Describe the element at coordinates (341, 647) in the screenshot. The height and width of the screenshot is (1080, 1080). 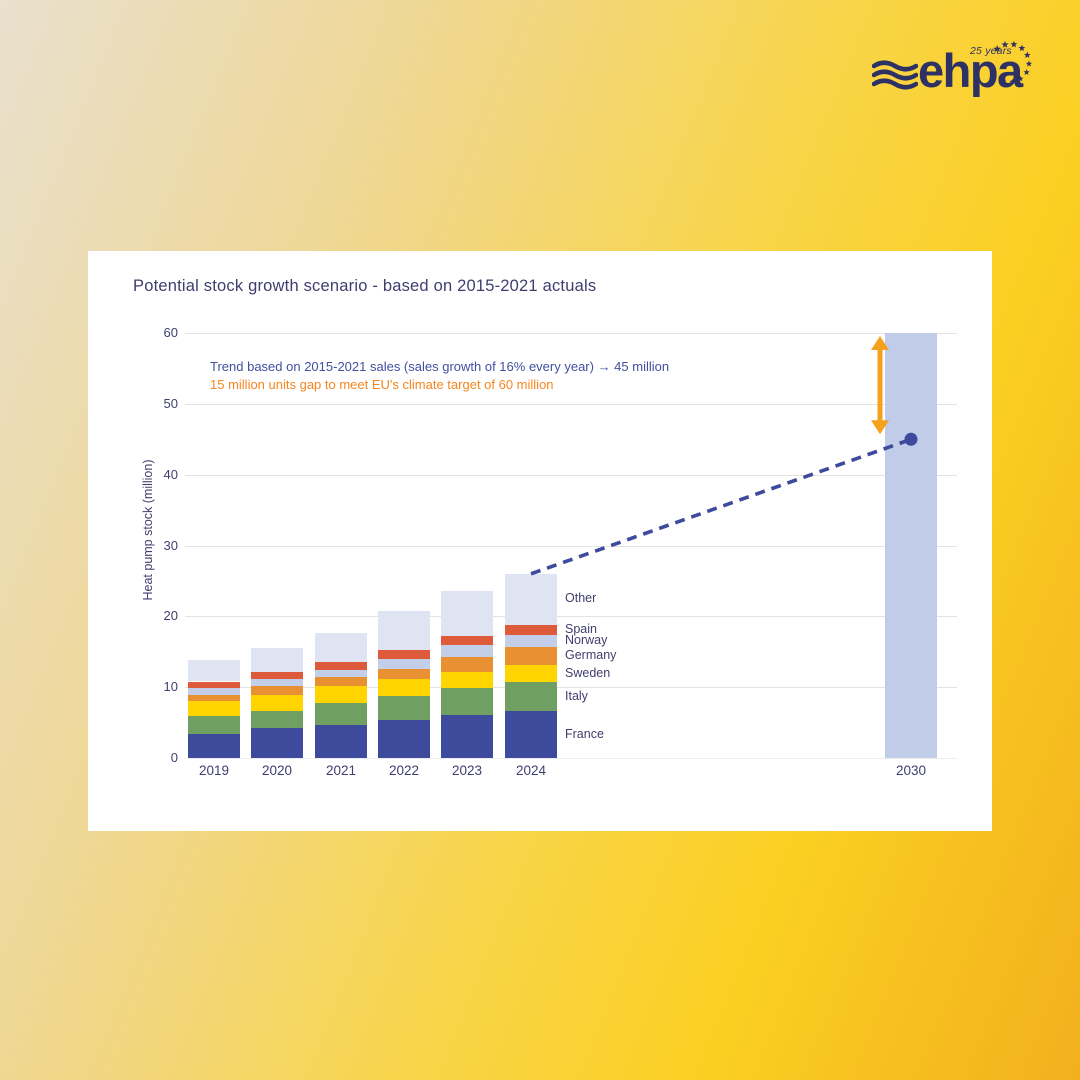
I see `bar-segment-other-2021` at that location.